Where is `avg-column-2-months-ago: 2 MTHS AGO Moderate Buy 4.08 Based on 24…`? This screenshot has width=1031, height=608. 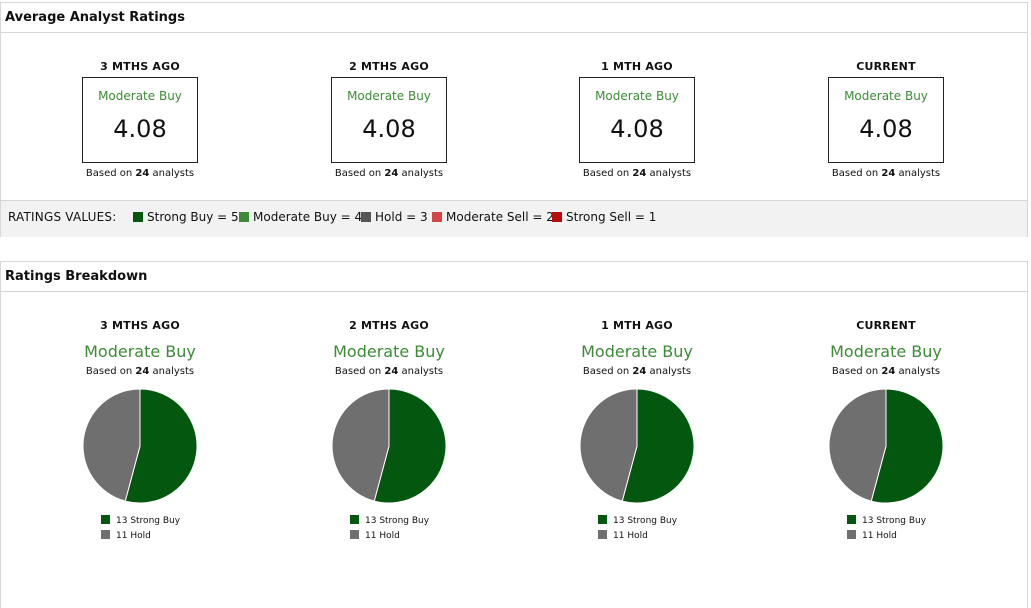 avg-column-2-months-ago: 2 MTHS AGO Moderate Buy 4.08 Based on 24… is located at coordinates (389, 119).